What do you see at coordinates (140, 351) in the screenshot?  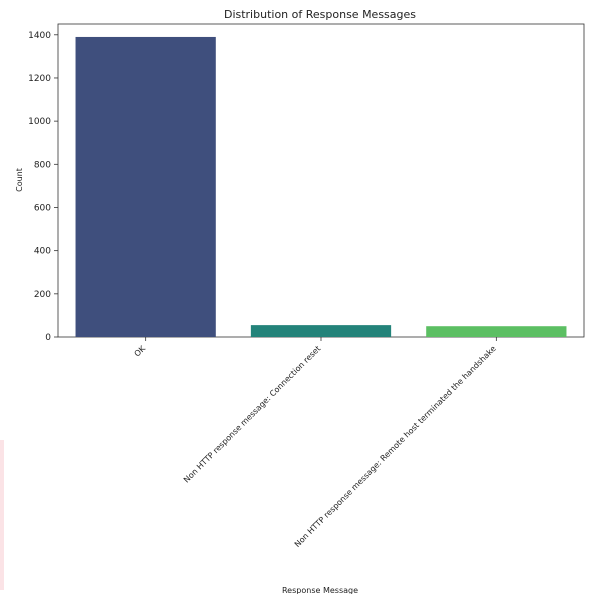 I see `x-tick-label: OK` at bounding box center [140, 351].